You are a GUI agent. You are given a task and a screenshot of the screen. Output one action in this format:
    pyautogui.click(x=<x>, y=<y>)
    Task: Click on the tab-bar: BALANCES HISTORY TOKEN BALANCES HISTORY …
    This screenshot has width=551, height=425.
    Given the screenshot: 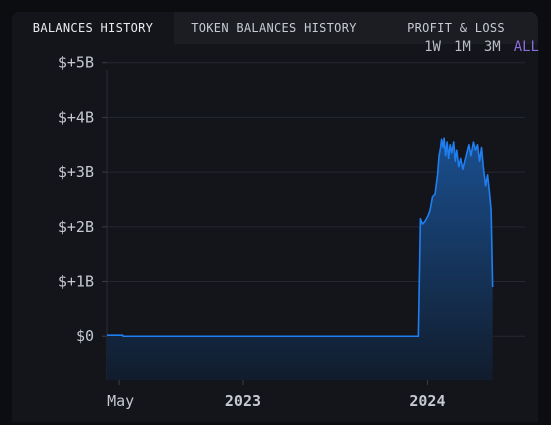 What is the action you would take?
    pyautogui.click(x=275, y=28)
    